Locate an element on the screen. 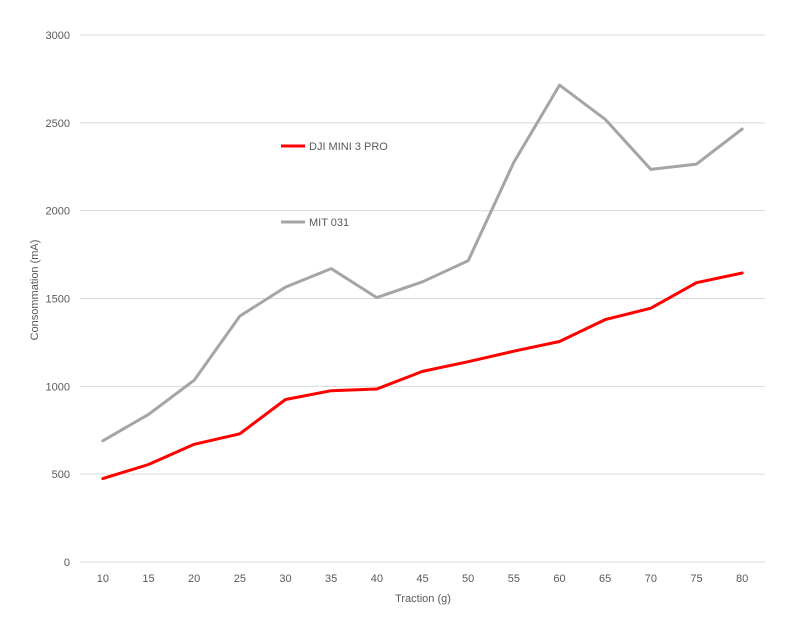  x-axis-ticks: 10 15 20 25 30 35 40 45 50 55 60 65 70 75 80 is located at coordinates (423, 579).